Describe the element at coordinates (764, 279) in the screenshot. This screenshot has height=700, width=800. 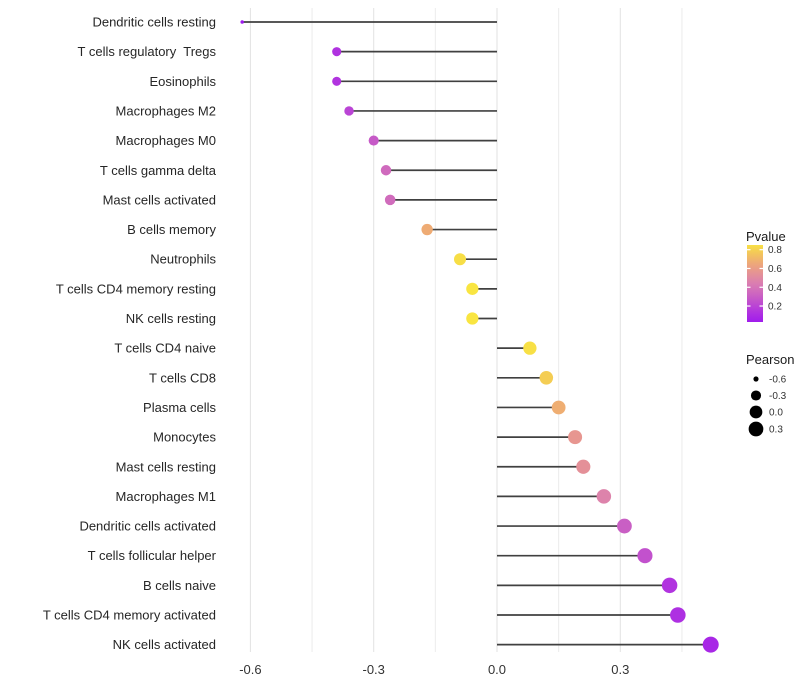
I see `pvalue-colorbar-ticks: 0.8 0.6 0.4 0.2` at that location.